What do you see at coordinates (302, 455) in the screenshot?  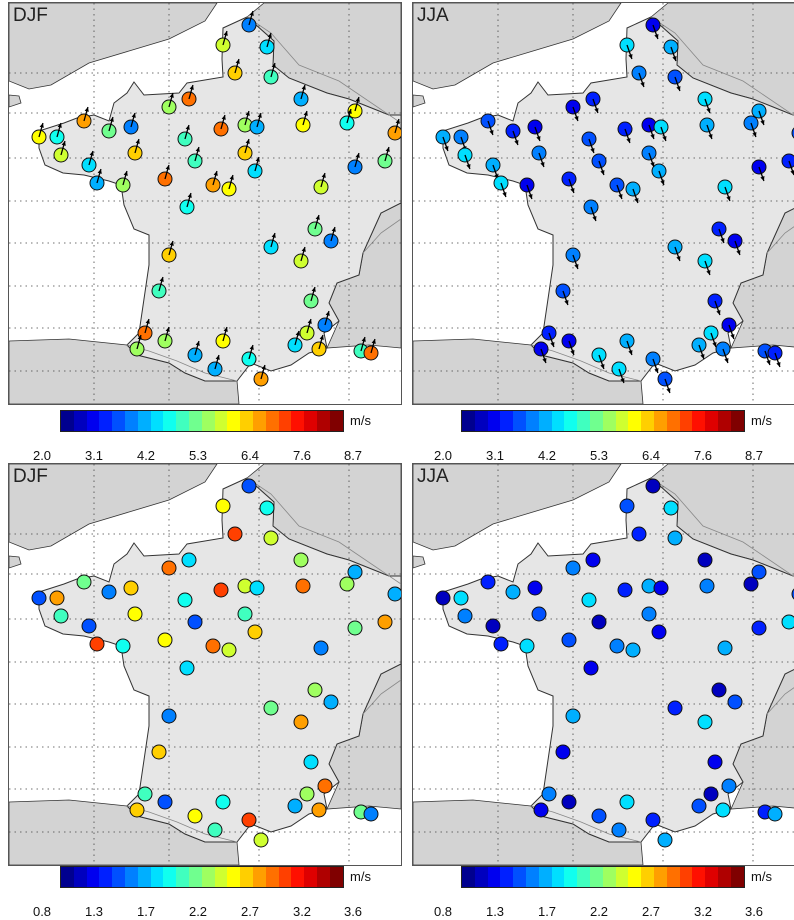 I see `colorbar-tick: 7.6` at bounding box center [302, 455].